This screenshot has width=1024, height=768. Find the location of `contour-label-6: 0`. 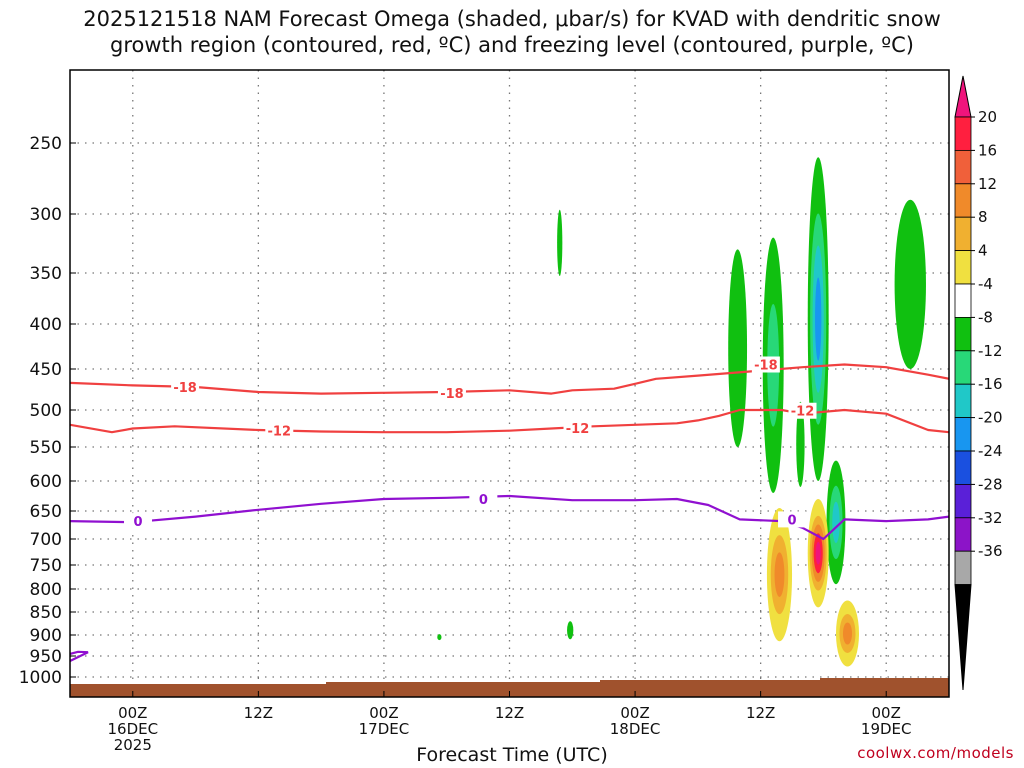

contour-label-6: 0 is located at coordinates (137, 522).